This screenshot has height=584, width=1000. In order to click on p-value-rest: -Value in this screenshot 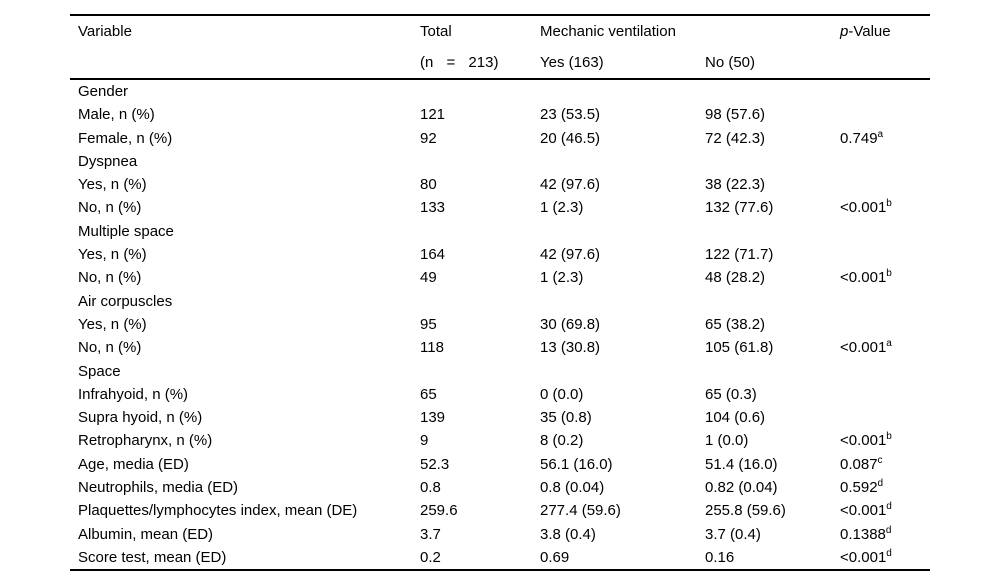, I will do `click(869, 31)`.